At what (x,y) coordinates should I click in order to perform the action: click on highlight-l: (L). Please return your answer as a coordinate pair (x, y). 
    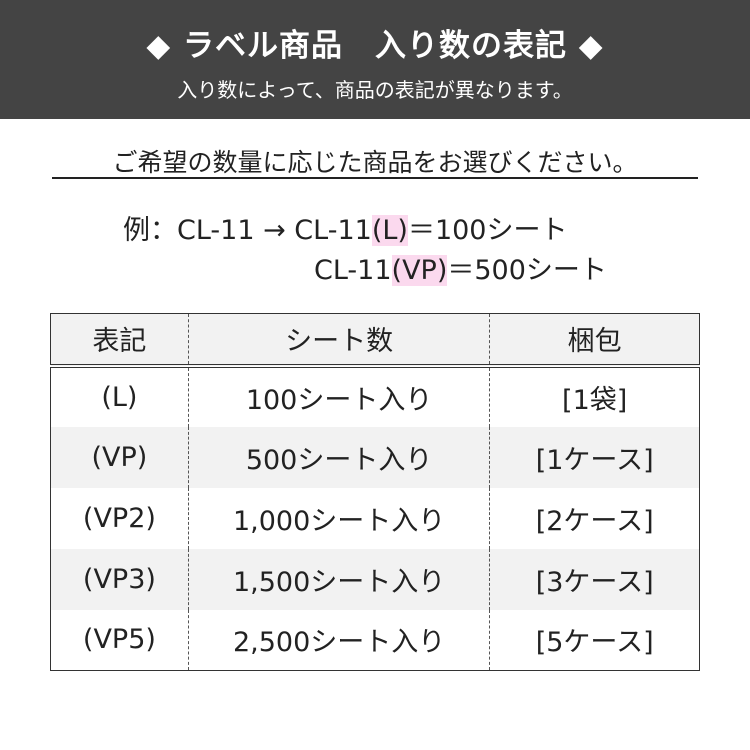
    Looking at the image, I should click on (389, 230).